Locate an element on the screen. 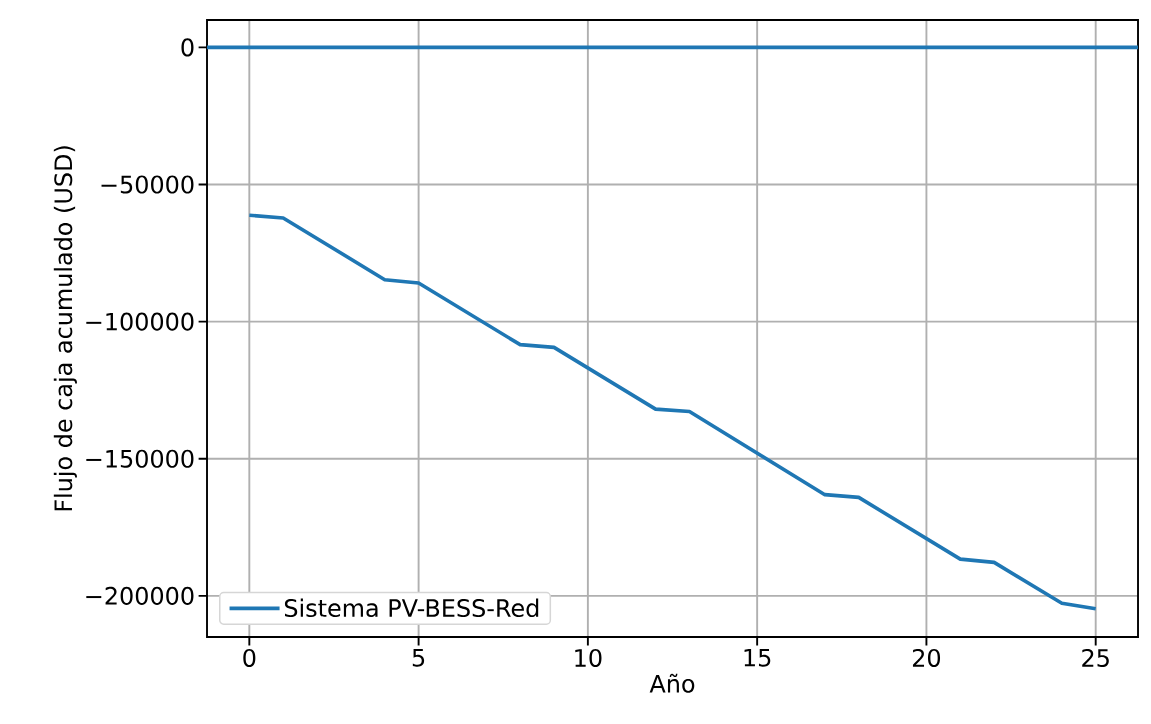  y-tick-label: −150000 is located at coordinates (140, 458).